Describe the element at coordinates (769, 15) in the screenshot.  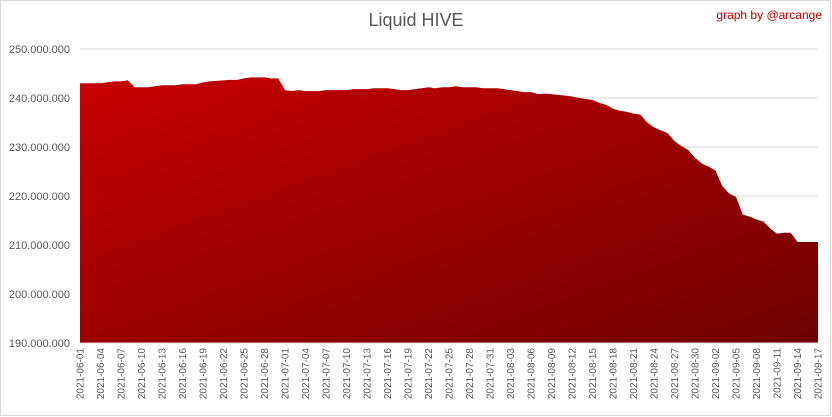
I see `credit-annotation: graph by @arcange` at that location.